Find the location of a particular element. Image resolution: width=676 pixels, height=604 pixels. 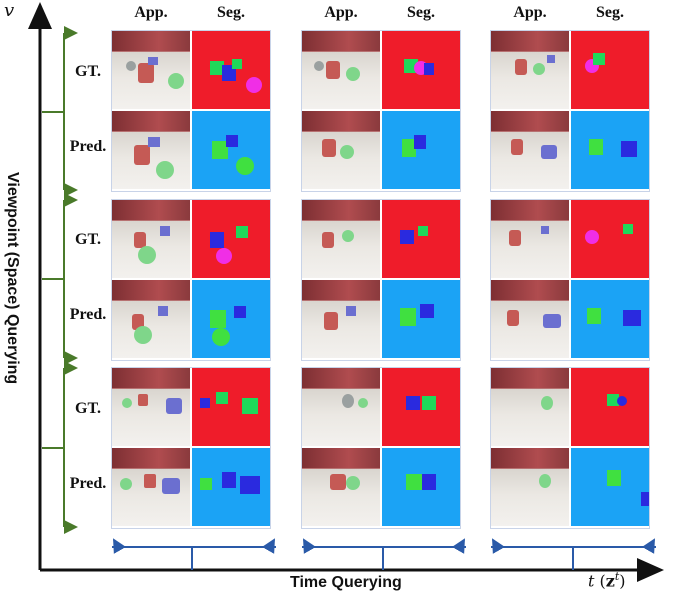

row-label-gt-3: GT. is located at coordinates (88, 408).